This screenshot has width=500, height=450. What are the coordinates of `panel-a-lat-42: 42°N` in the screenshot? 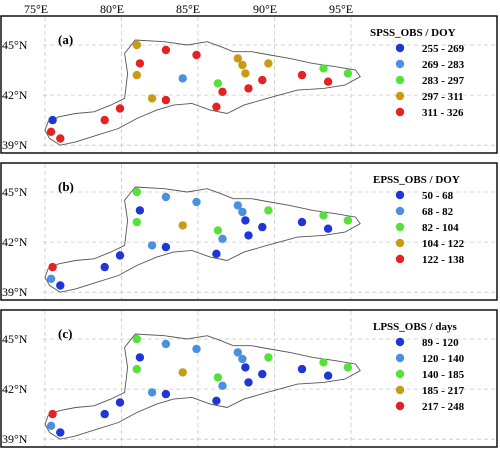 It's located at (15, 95).